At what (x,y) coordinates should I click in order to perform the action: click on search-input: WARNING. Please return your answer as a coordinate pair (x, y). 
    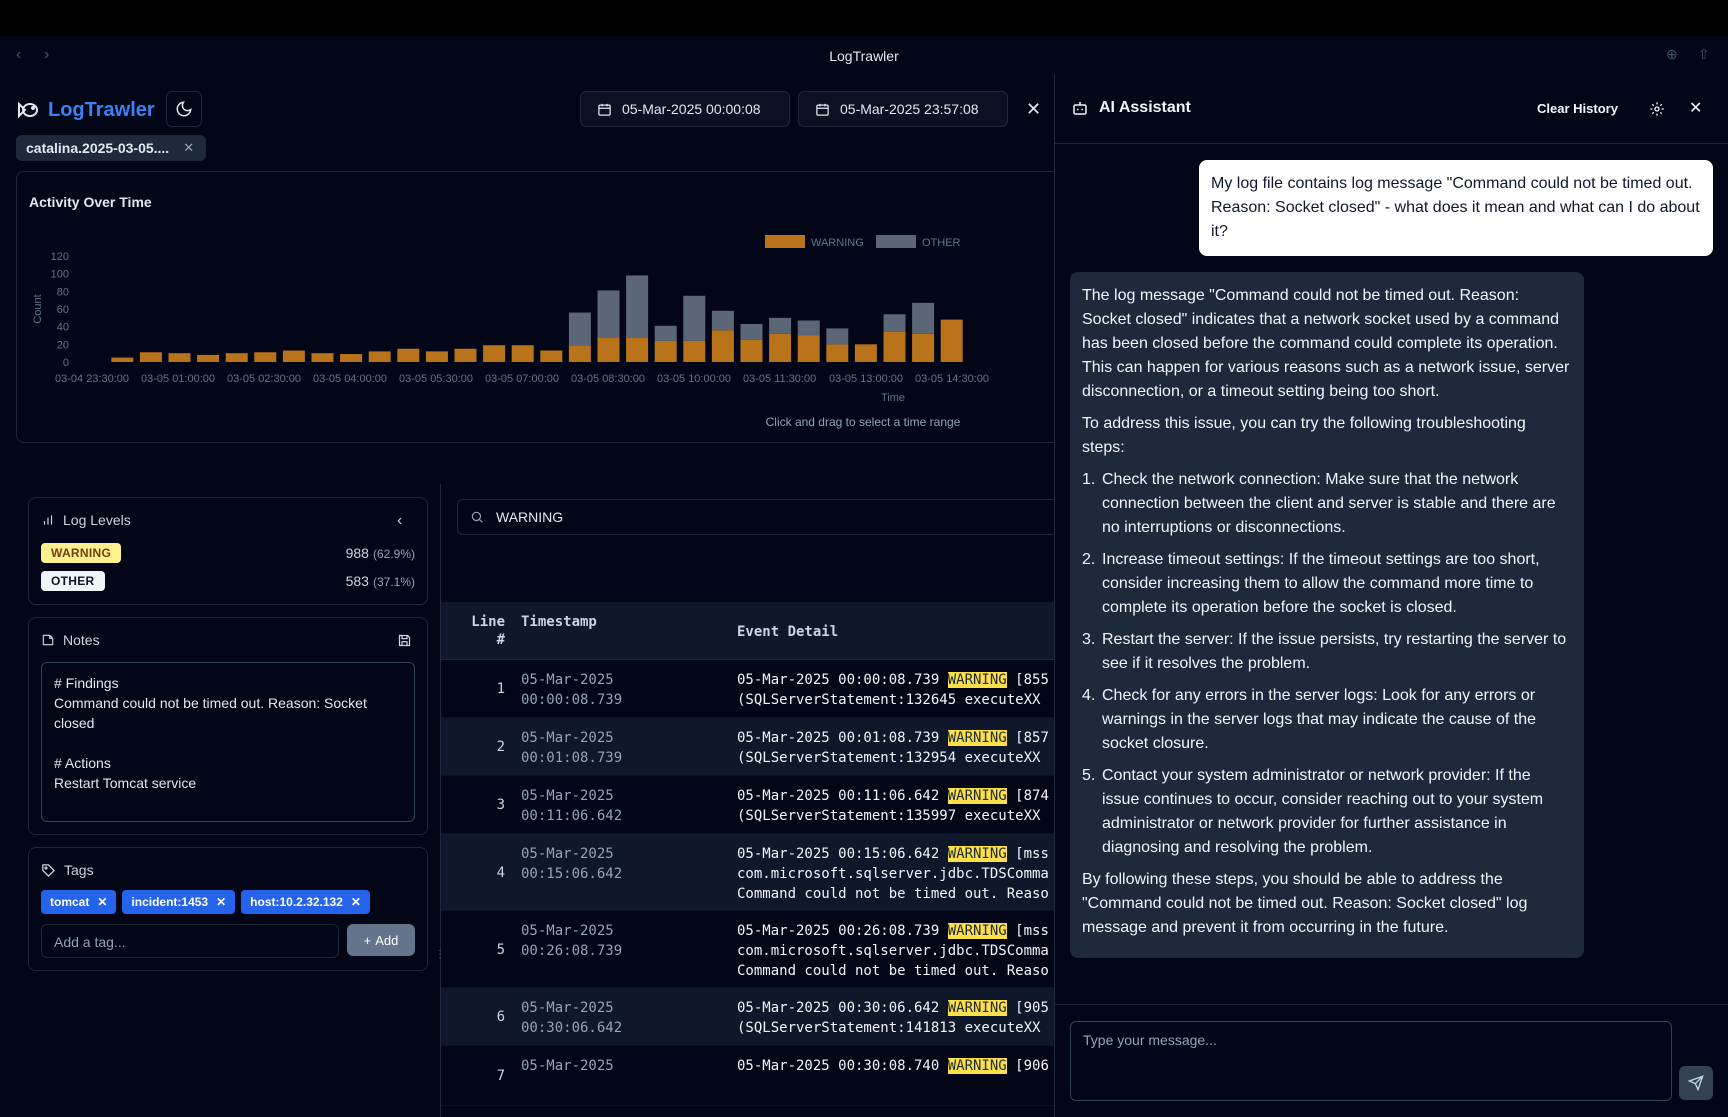
    Looking at the image, I should click on (755, 517).